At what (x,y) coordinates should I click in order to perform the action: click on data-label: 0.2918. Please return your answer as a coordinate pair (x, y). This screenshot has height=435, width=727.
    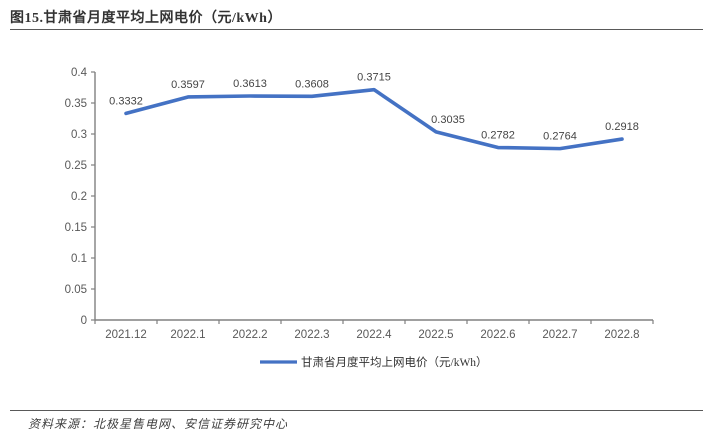
    Looking at the image, I should click on (622, 127).